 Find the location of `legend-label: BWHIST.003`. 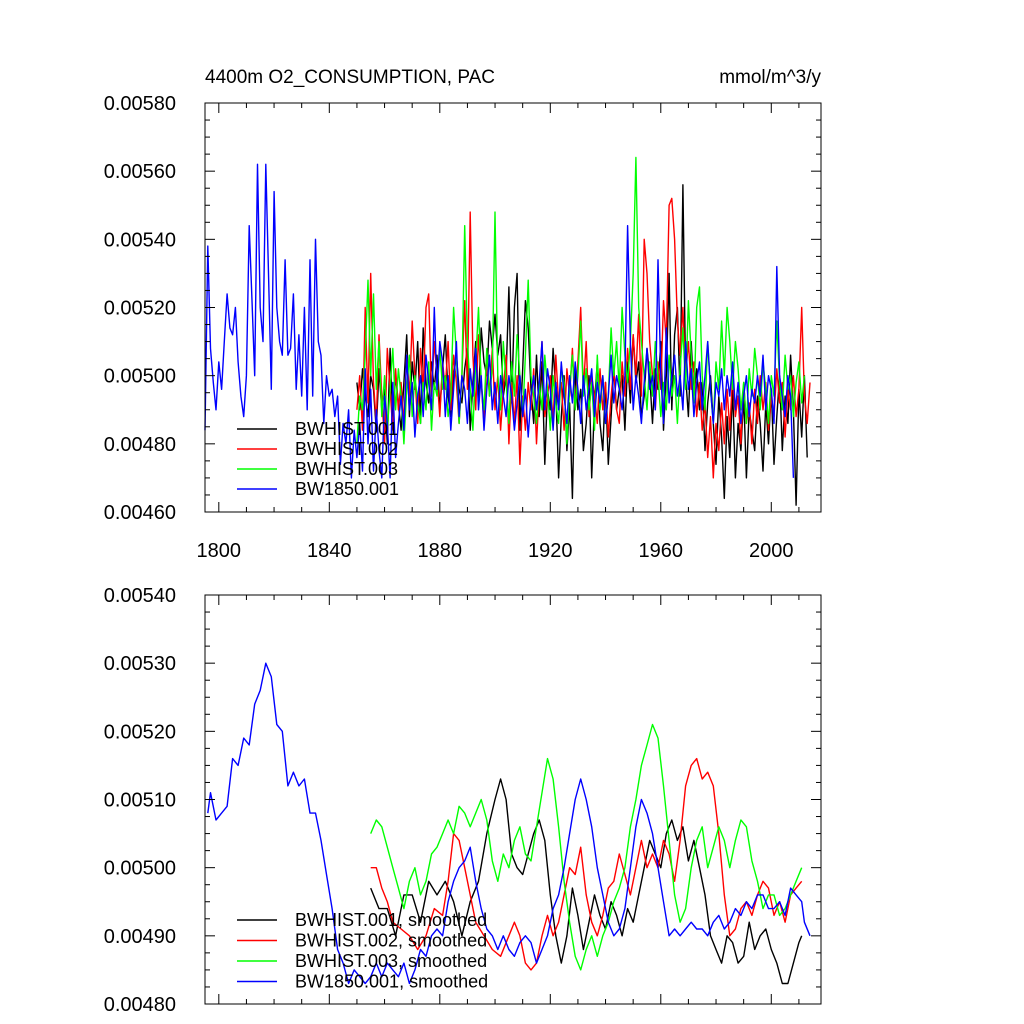

legend-label: BWHIST.003 is located at coordinates (346, 469).